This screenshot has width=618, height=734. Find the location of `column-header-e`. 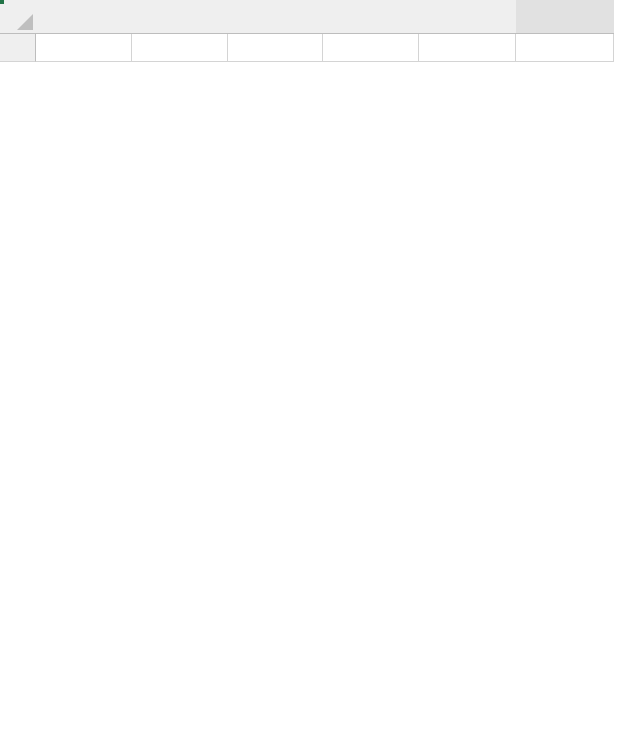

column-header-e is located at coordinates (467, 17).